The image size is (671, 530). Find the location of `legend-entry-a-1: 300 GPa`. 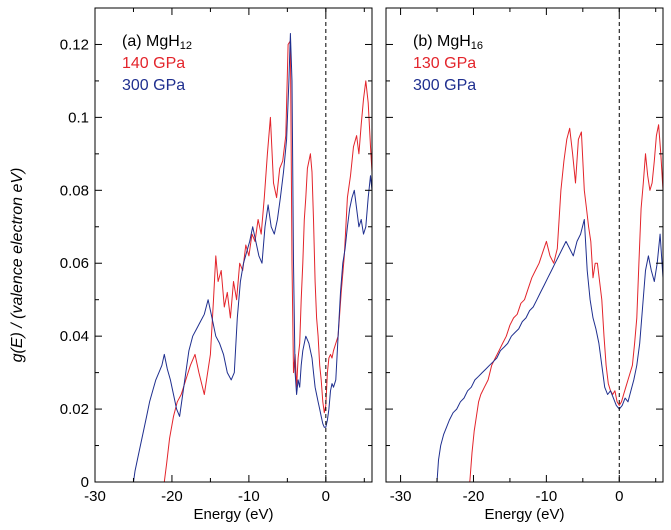

legend-entry-a-1: 300 GPa is located at coordinates (153, 85).